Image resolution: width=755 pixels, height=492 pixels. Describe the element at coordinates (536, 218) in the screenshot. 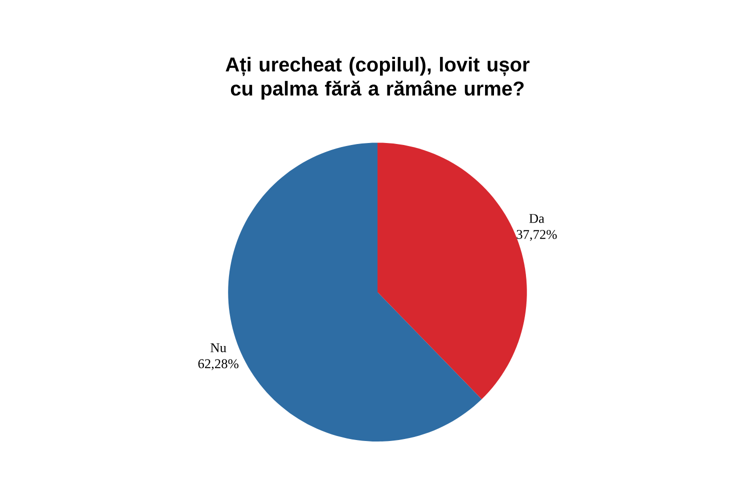

I see `slice-label: Da` at that location.